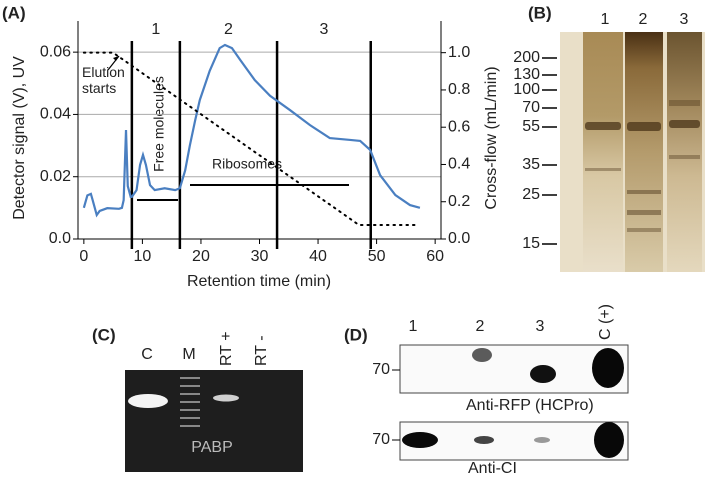  Describe the element at coordinates (531, 164) in the screenshot. I see `marker-label: 35` at that location.